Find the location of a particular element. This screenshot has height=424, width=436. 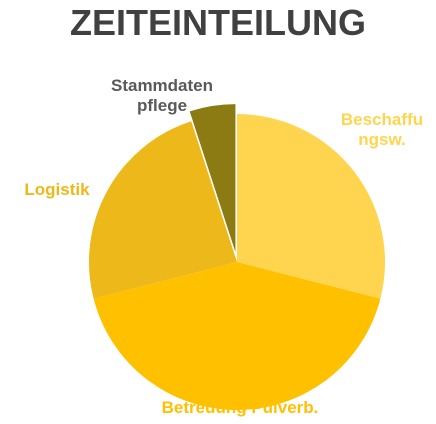

slice-label: Logistik is located at coordinates (57, 189).